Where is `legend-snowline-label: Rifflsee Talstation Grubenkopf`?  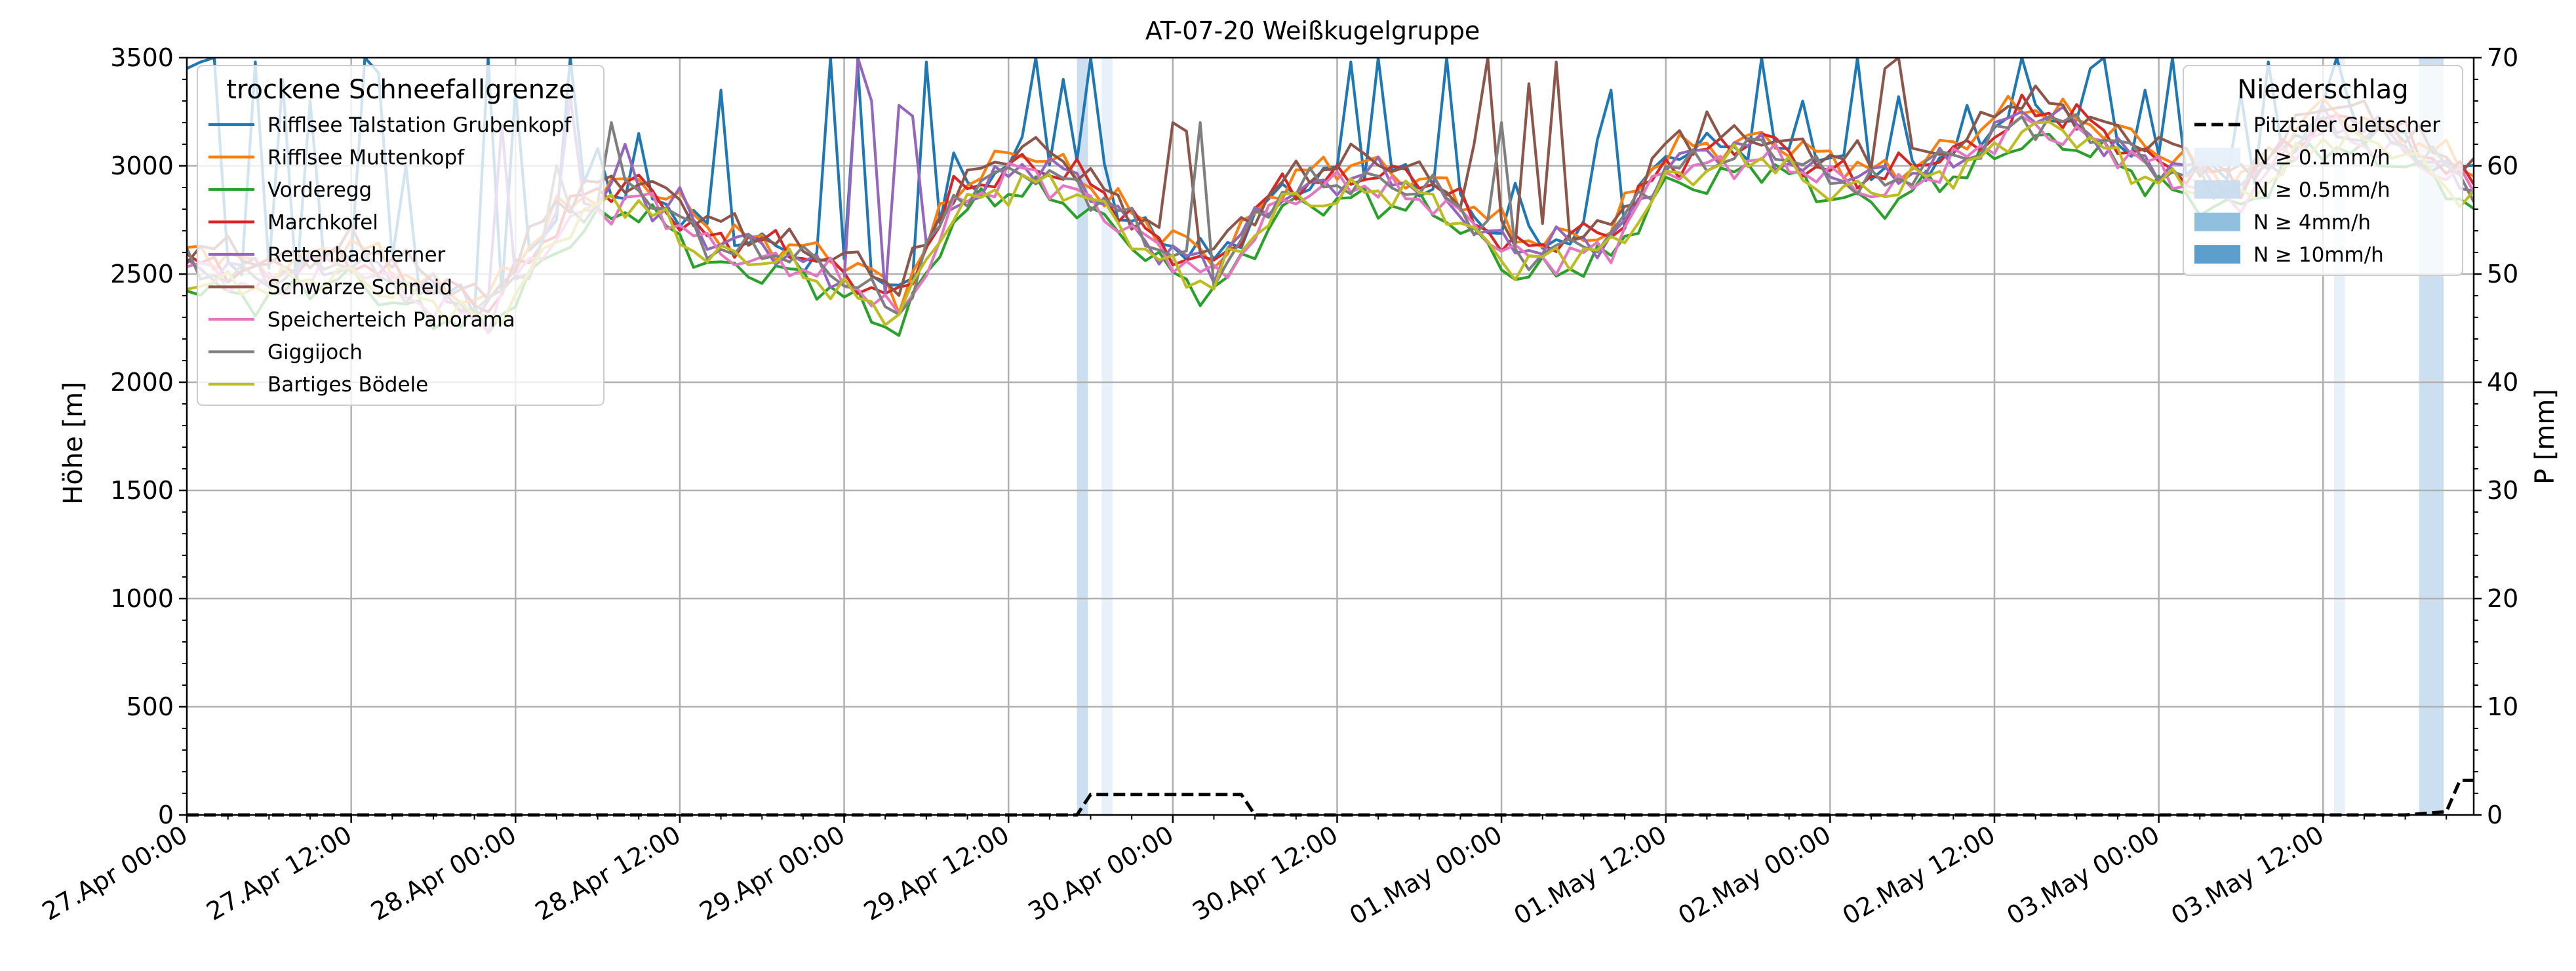 legend-snowline-label: Rifflsee Talstation Grubenkopf is located at coordinates (420, 125).